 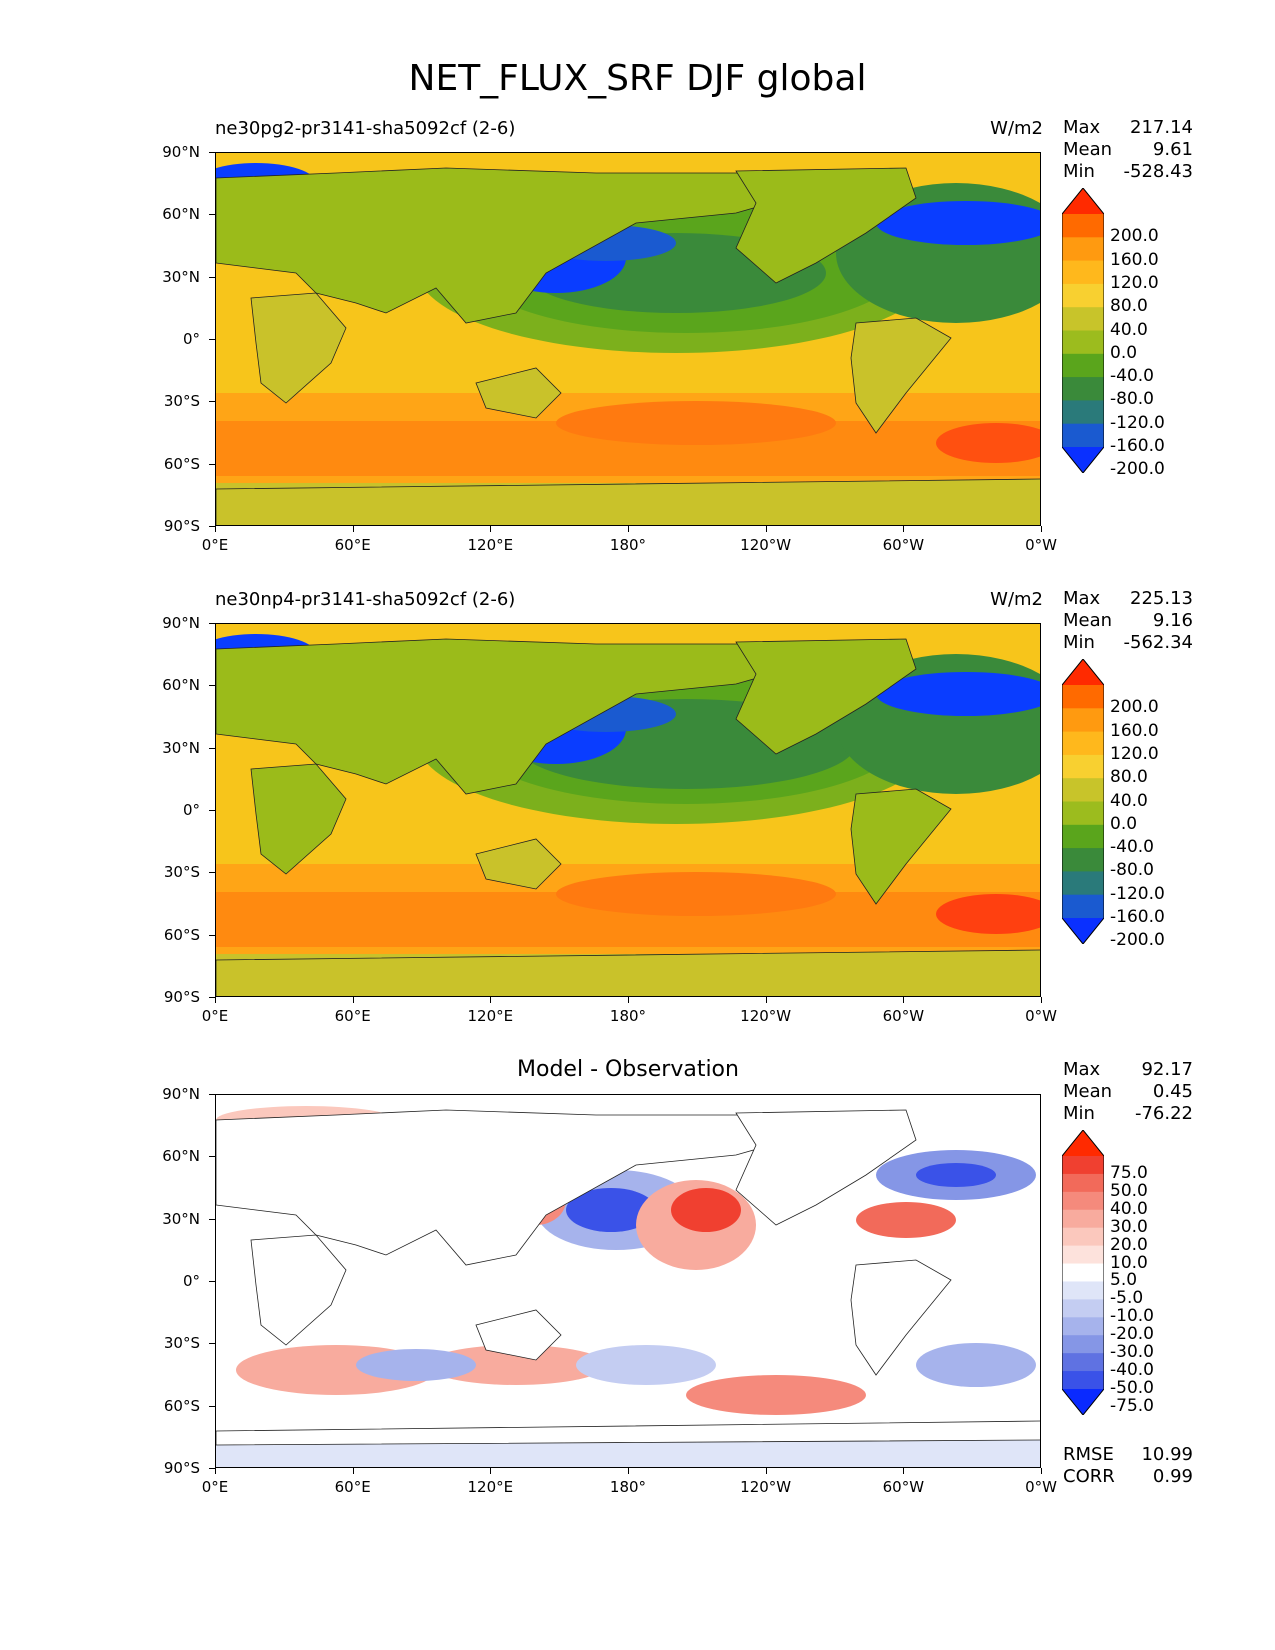 What do you see at coordinates (1161, 598) in the screenshot?
I see `panel-2-max: 225.13` at bounding box center [1161, 598].